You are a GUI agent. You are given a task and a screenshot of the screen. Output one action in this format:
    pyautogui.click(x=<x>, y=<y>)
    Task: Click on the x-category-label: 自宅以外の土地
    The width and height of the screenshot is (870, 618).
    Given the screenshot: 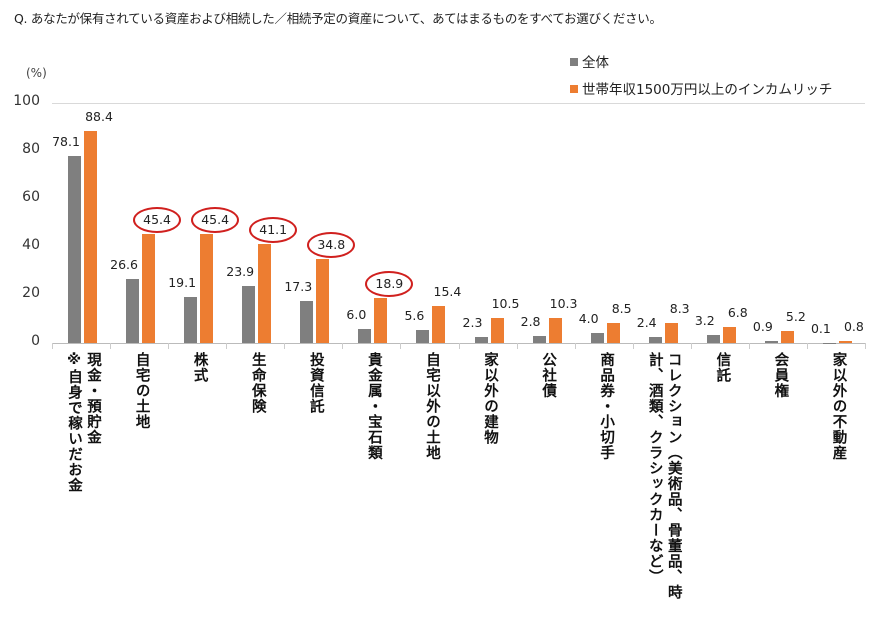 What is the action you would take?
    pyautogui.click(x=431, y=406)
    